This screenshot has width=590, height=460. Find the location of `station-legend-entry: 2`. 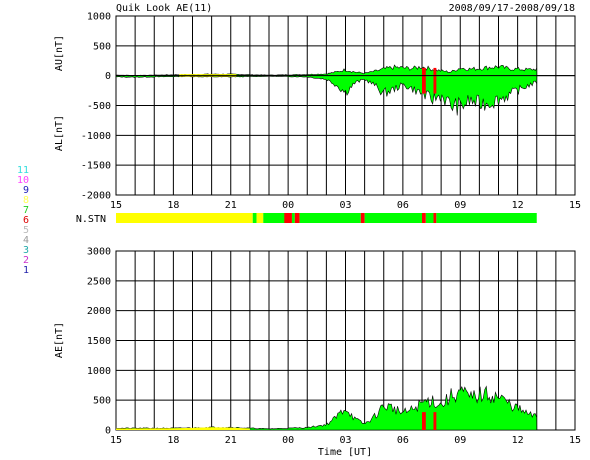

station-legend-entry: 2 is located at coordinates (26, 260).